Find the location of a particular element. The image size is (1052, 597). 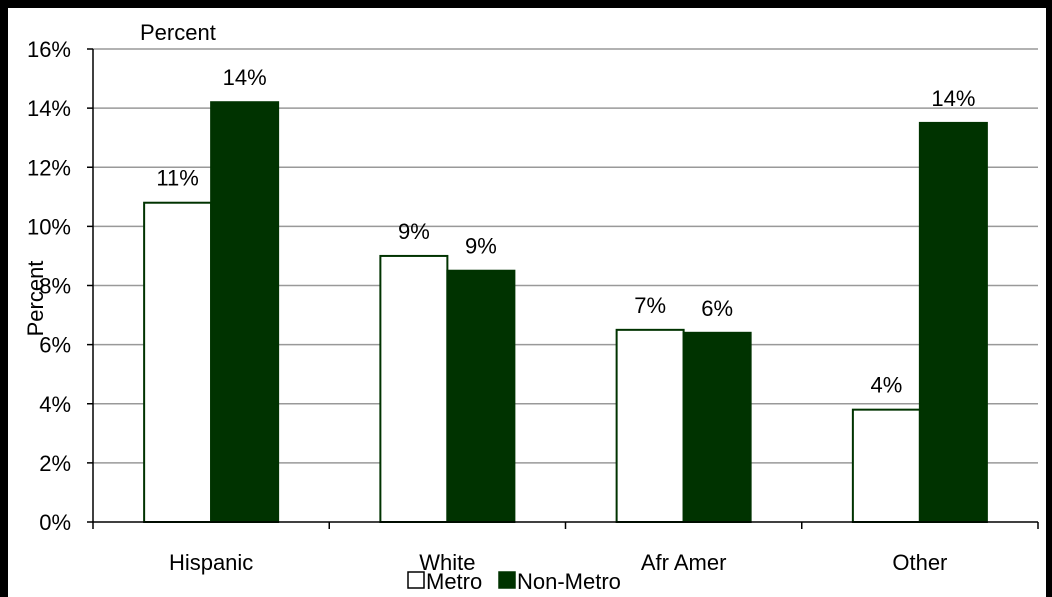

x-tick-label: White is located at coordinates (447, 562).